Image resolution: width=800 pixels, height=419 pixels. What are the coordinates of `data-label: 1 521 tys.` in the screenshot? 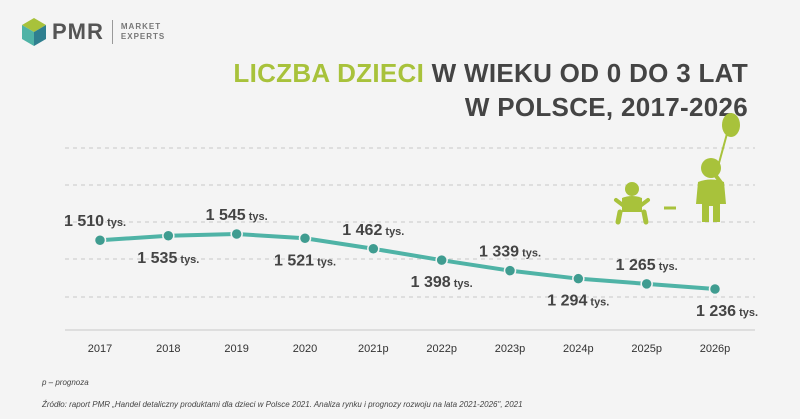 It's located at (305, 260).